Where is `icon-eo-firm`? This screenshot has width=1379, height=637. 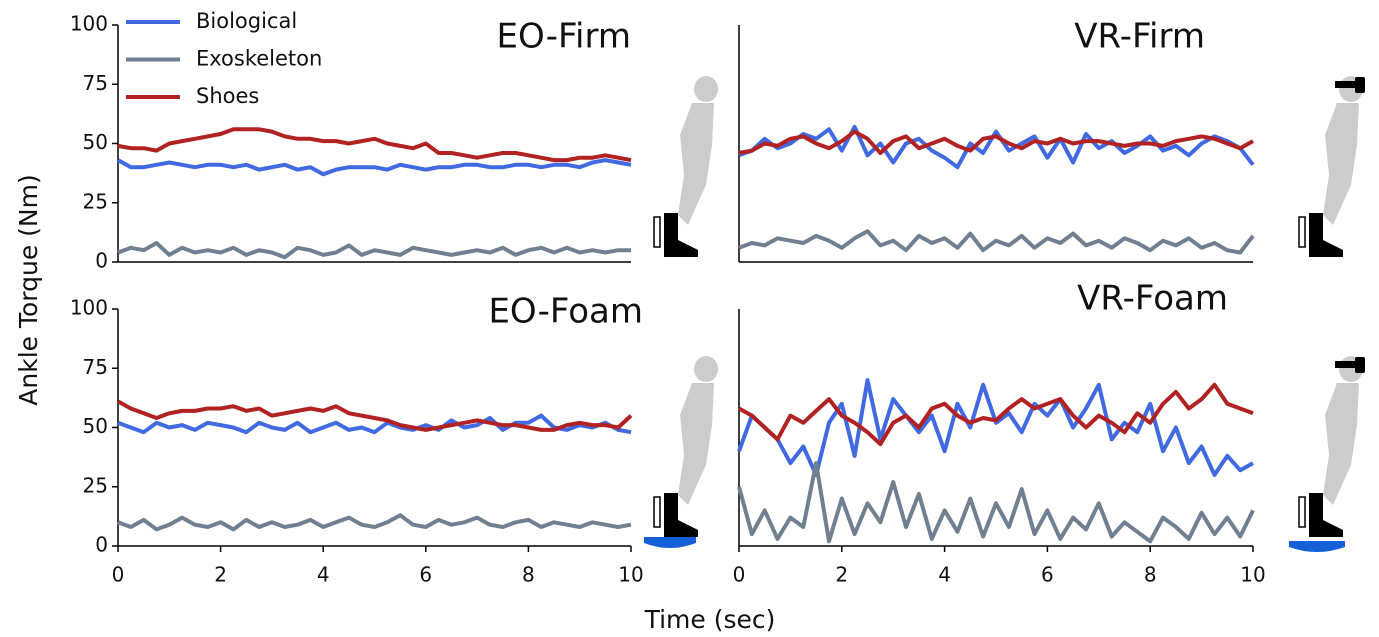 icon-eo-firm is located at coordinates (685, 166).